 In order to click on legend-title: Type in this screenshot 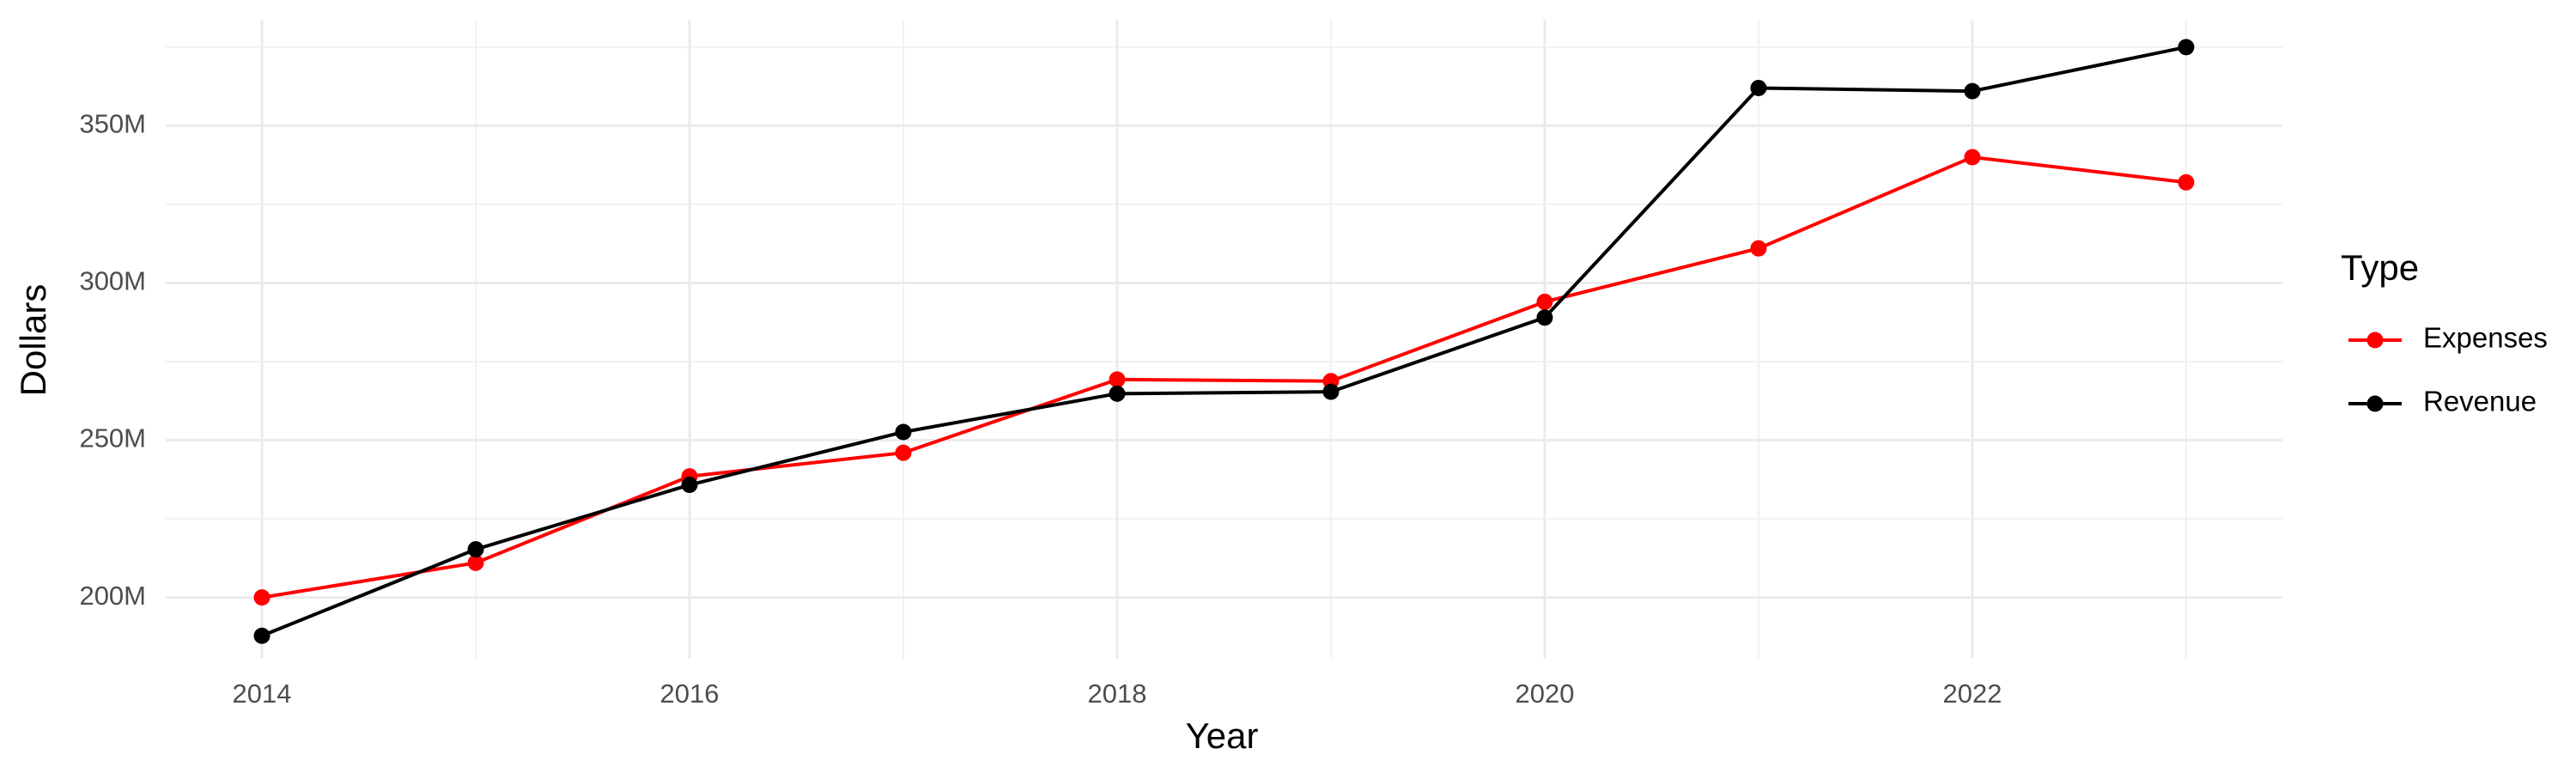, I will do `click(2380, 267)`.